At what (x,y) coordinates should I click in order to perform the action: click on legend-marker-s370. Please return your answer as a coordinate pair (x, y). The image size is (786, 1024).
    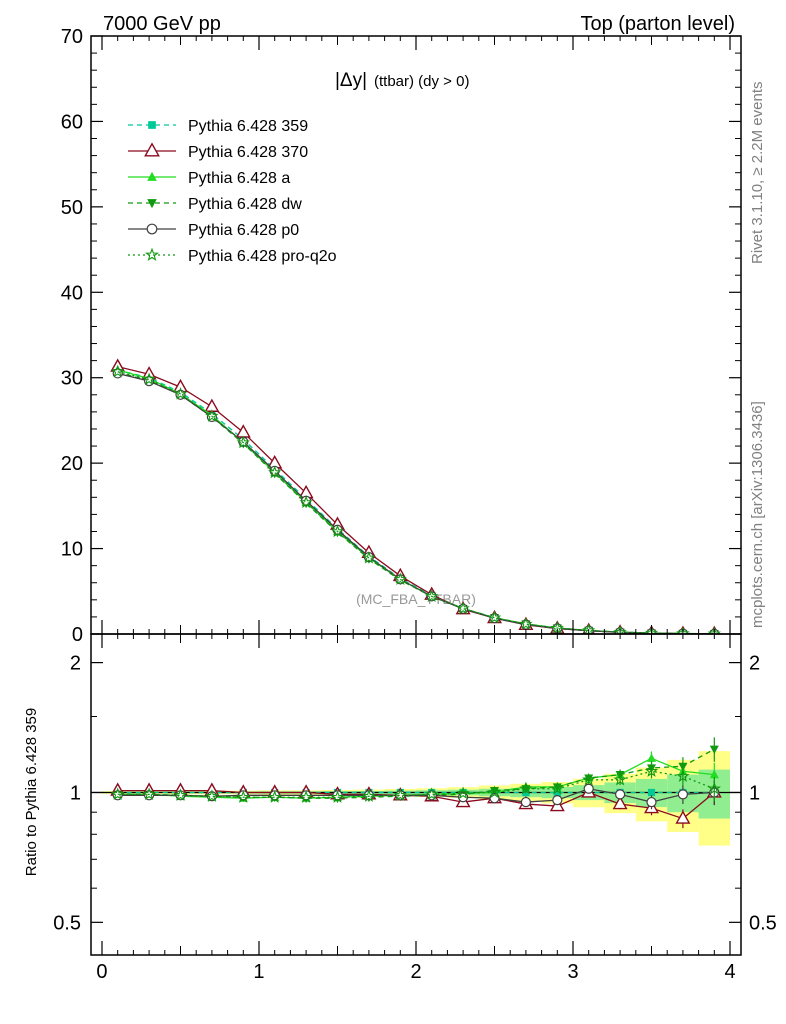
    Looking at the image, I should click on (152, 149).